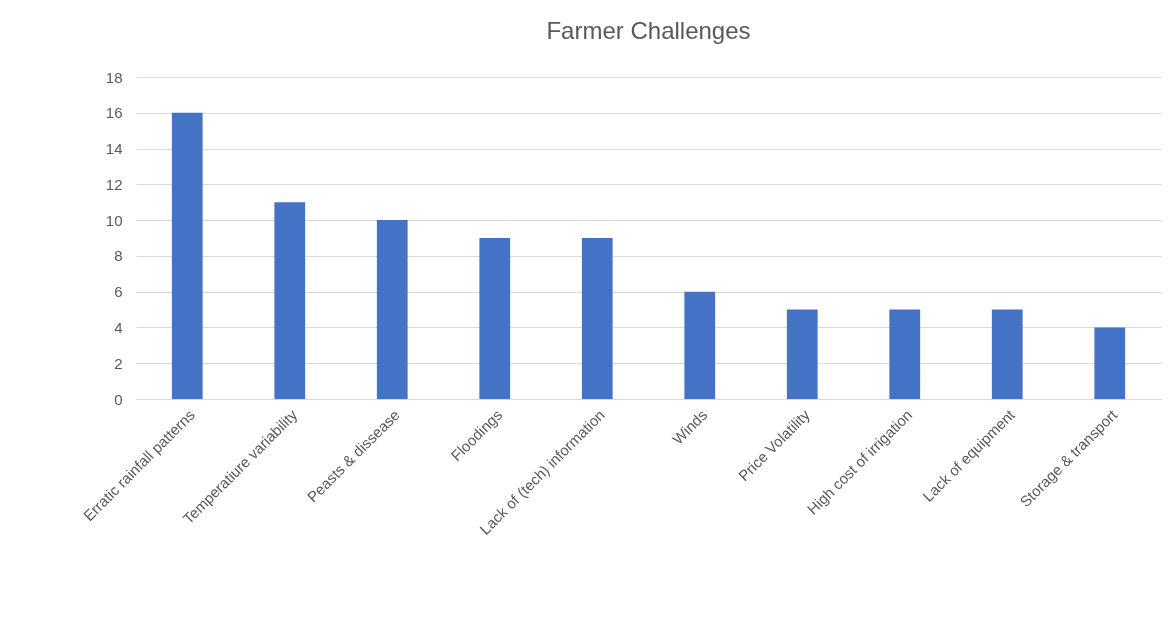 This screenshot has height=635, width=1173. What do you see at coordinates (114, 149) in the screenshot?
I see `y-tick-label: 14` at bounding box center [114, 149].